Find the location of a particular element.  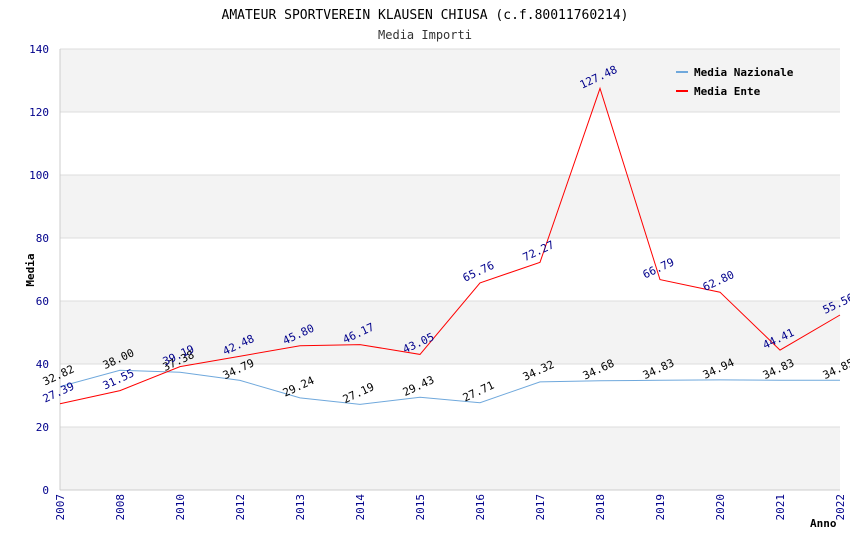

y-tick-label: 80 is located at coordinates (42, 238).